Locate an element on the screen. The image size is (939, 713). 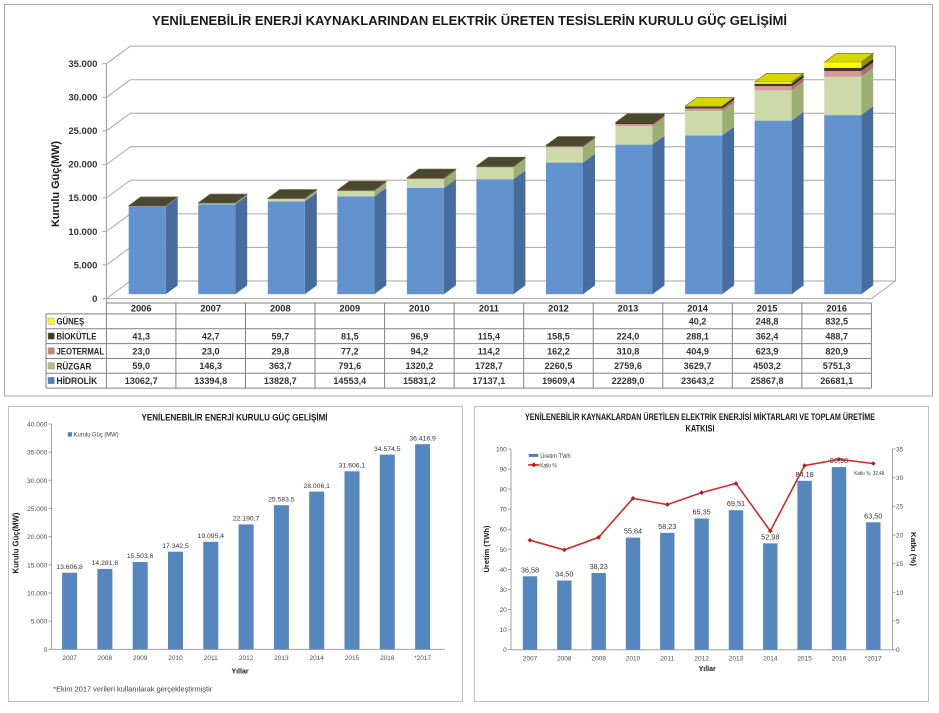
svg-text: 5 is located at coordinates (898, 621).